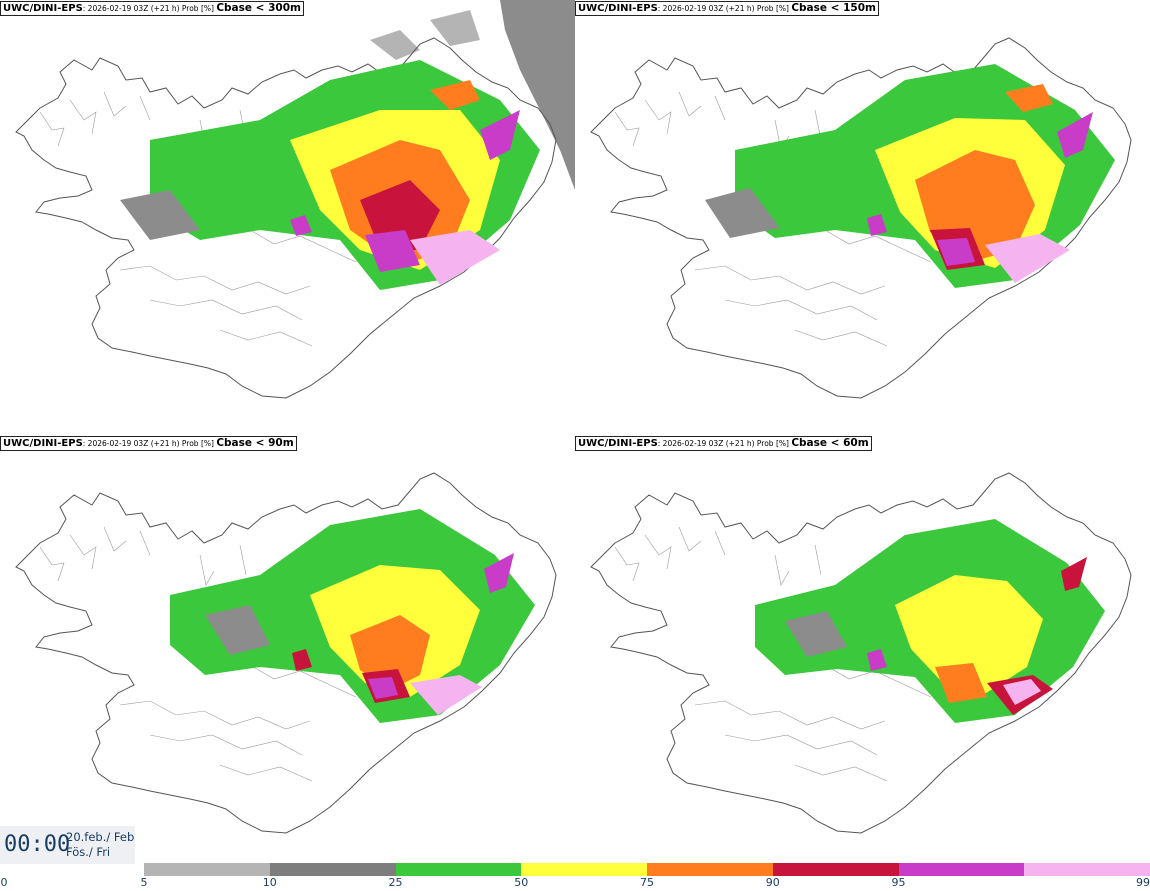  I want to click on valid-time-box: 00:00 20.feb./ Feb Fös./ Fri, so click(67, 845).